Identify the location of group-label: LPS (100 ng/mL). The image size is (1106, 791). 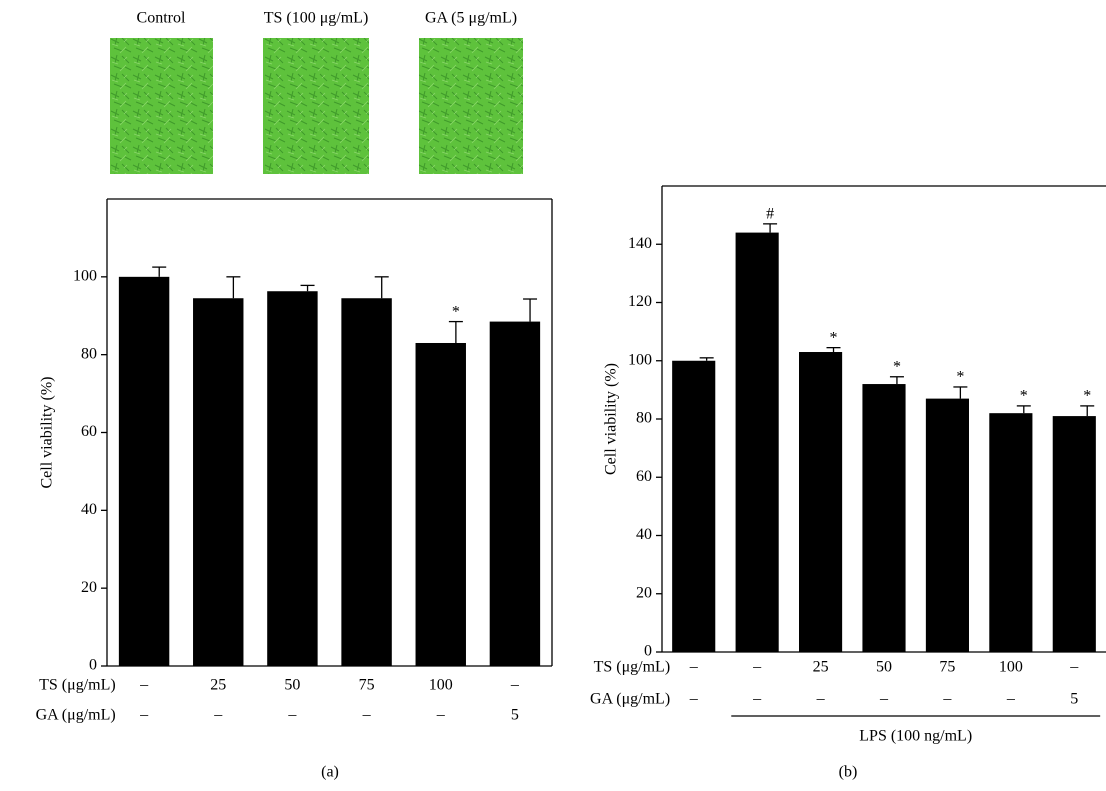
(915, 736).